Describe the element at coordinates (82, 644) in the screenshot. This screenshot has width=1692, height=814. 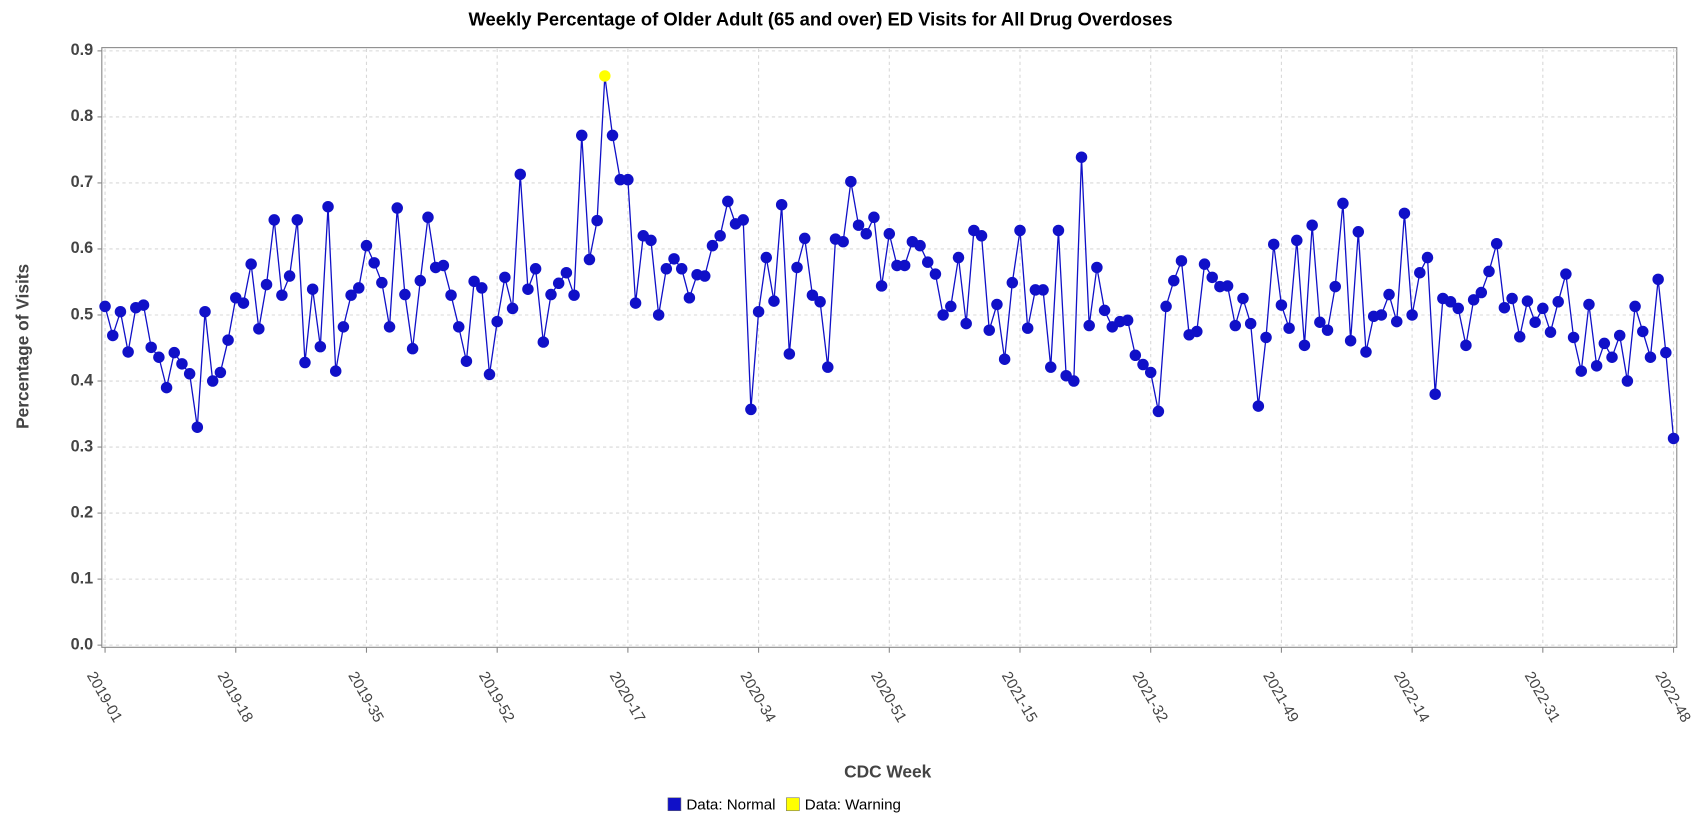
I see `y-tick-label: 0.0` at that location.